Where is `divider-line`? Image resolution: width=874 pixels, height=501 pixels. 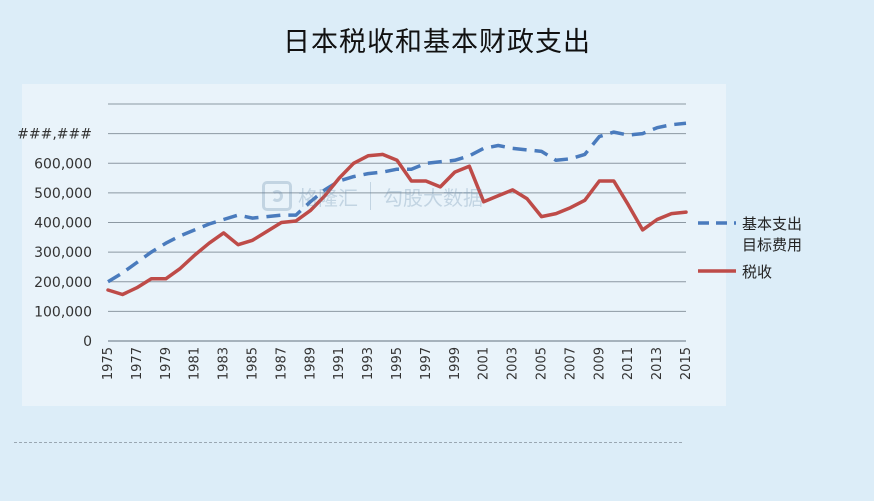
divider-line is located at coordinates (348, 442).